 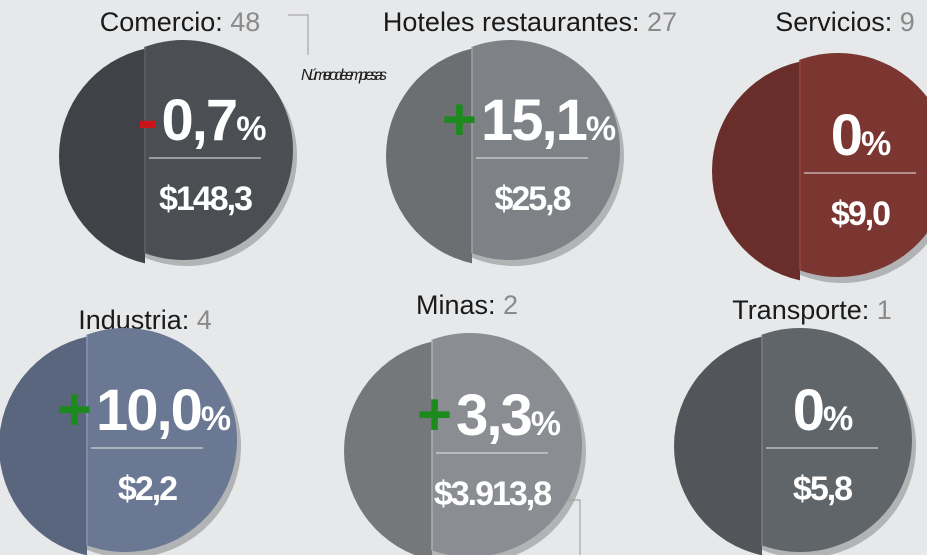 I want to click on amount: $2,2, so click(x=147, y=489).